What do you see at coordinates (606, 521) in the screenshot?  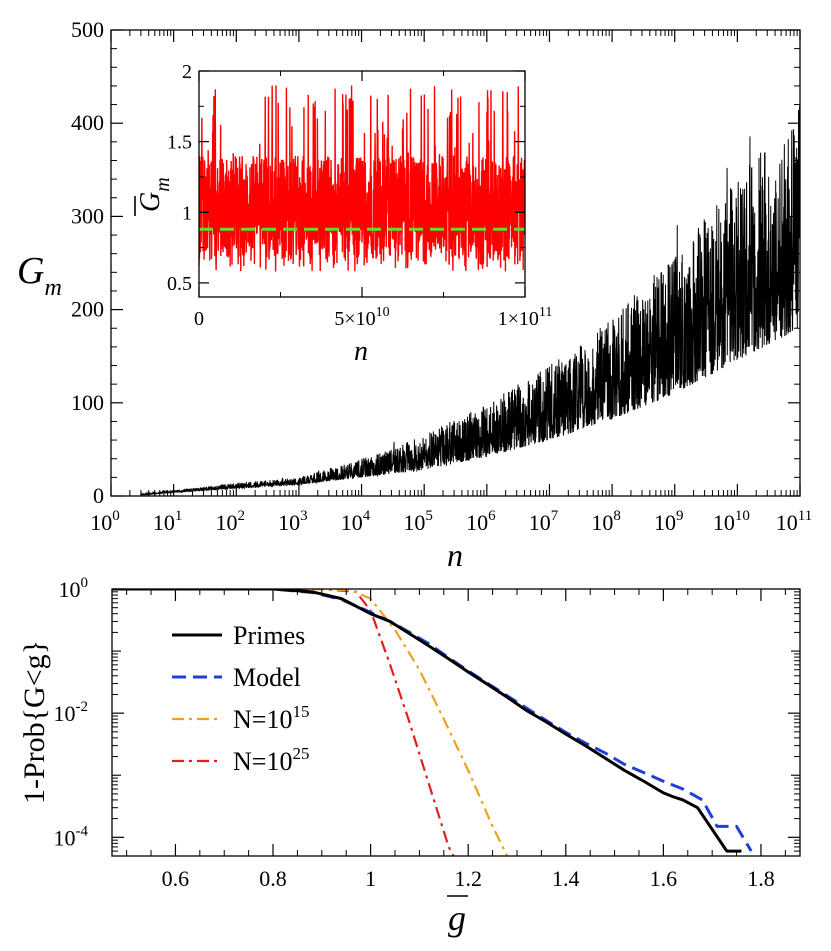 I see `top-x-tick-label: 10⁸` at bounding box center [606, 521].